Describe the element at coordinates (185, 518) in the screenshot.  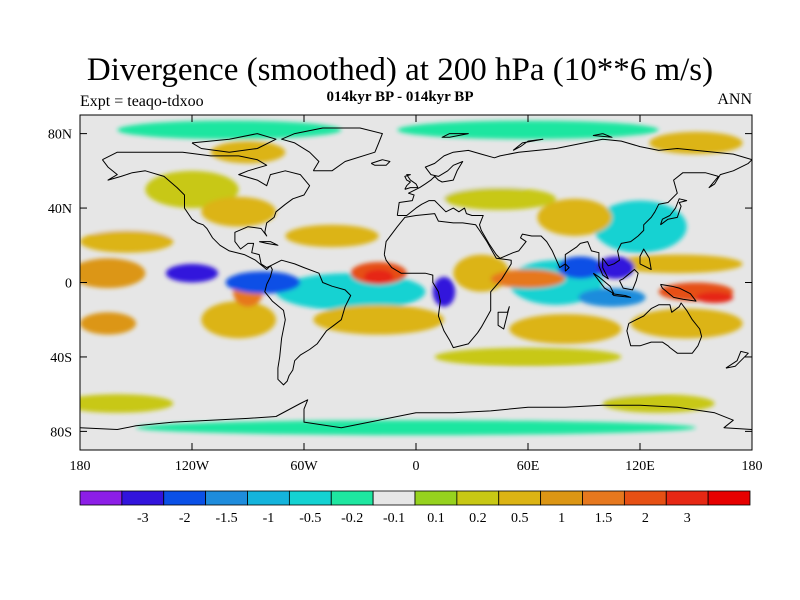
I see `colorbar-label: -2` at that location.